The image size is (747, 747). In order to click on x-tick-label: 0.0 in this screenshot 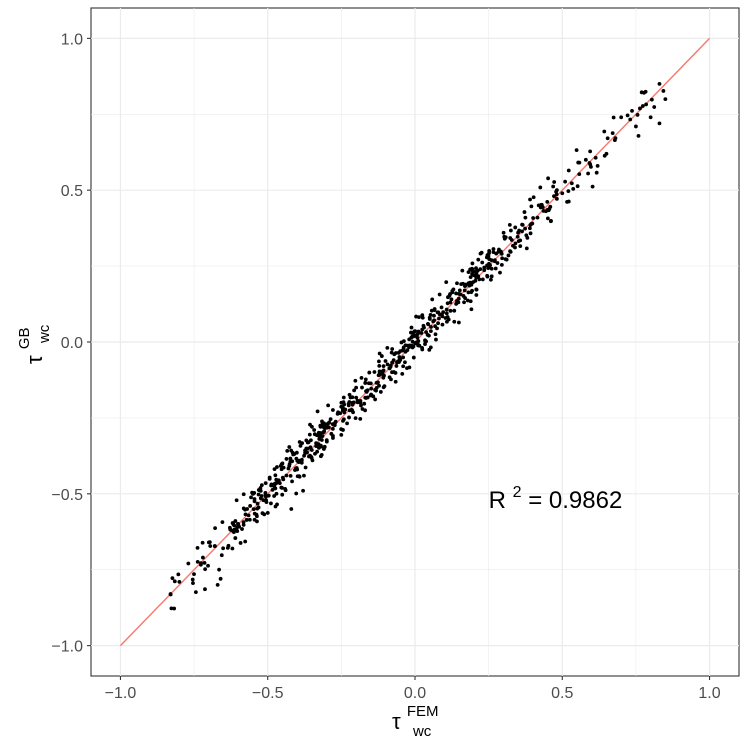, I will do `click(415, 693)`.